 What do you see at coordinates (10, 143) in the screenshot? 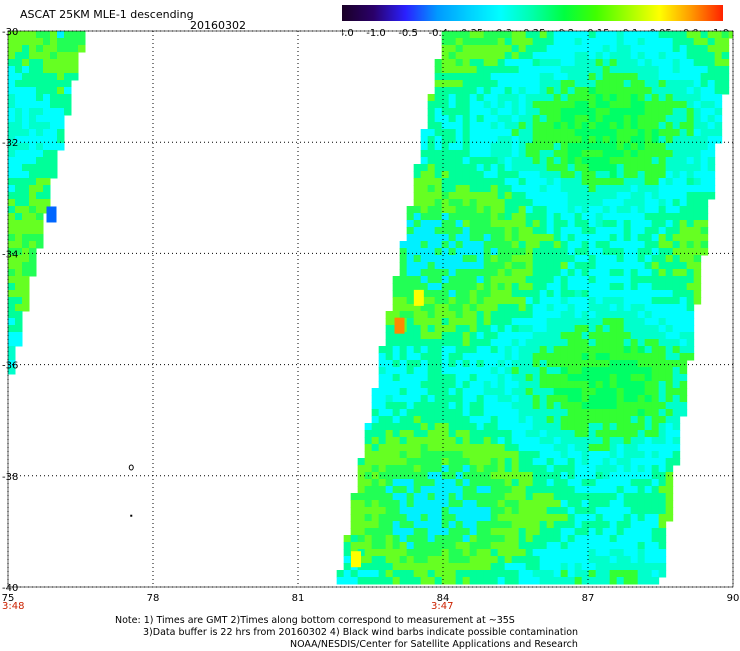
I see `lat-tick-label: -32` at bounding box center [10, 143].